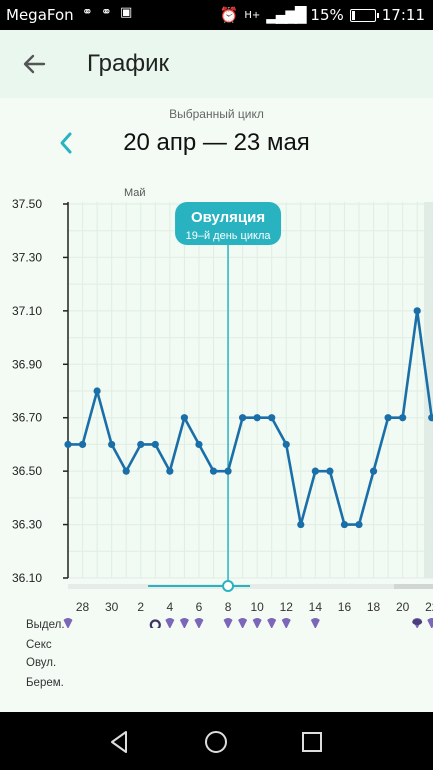  I want to click on chevron-left-icon, so click(66, 143).